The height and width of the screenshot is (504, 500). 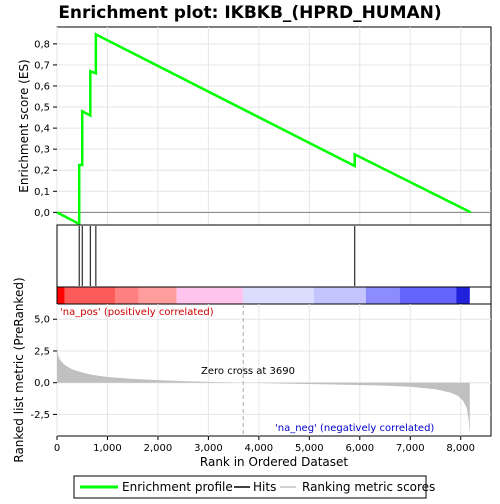 I want to click on x-tick-label: 0, so click(x=57, y=448).